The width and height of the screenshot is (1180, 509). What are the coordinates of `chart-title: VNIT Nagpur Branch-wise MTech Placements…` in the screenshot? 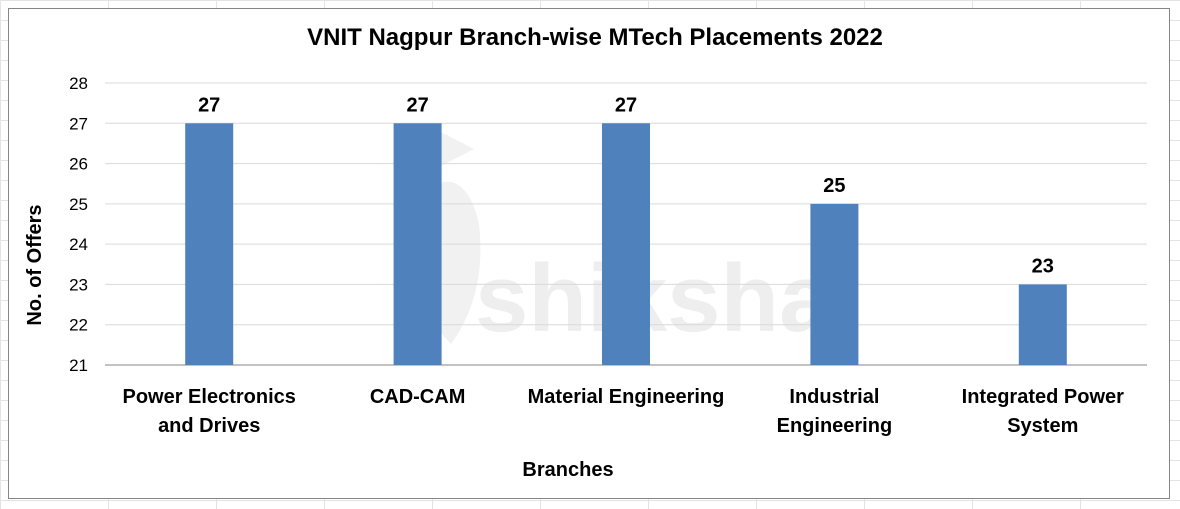 It's located at (595, 37).